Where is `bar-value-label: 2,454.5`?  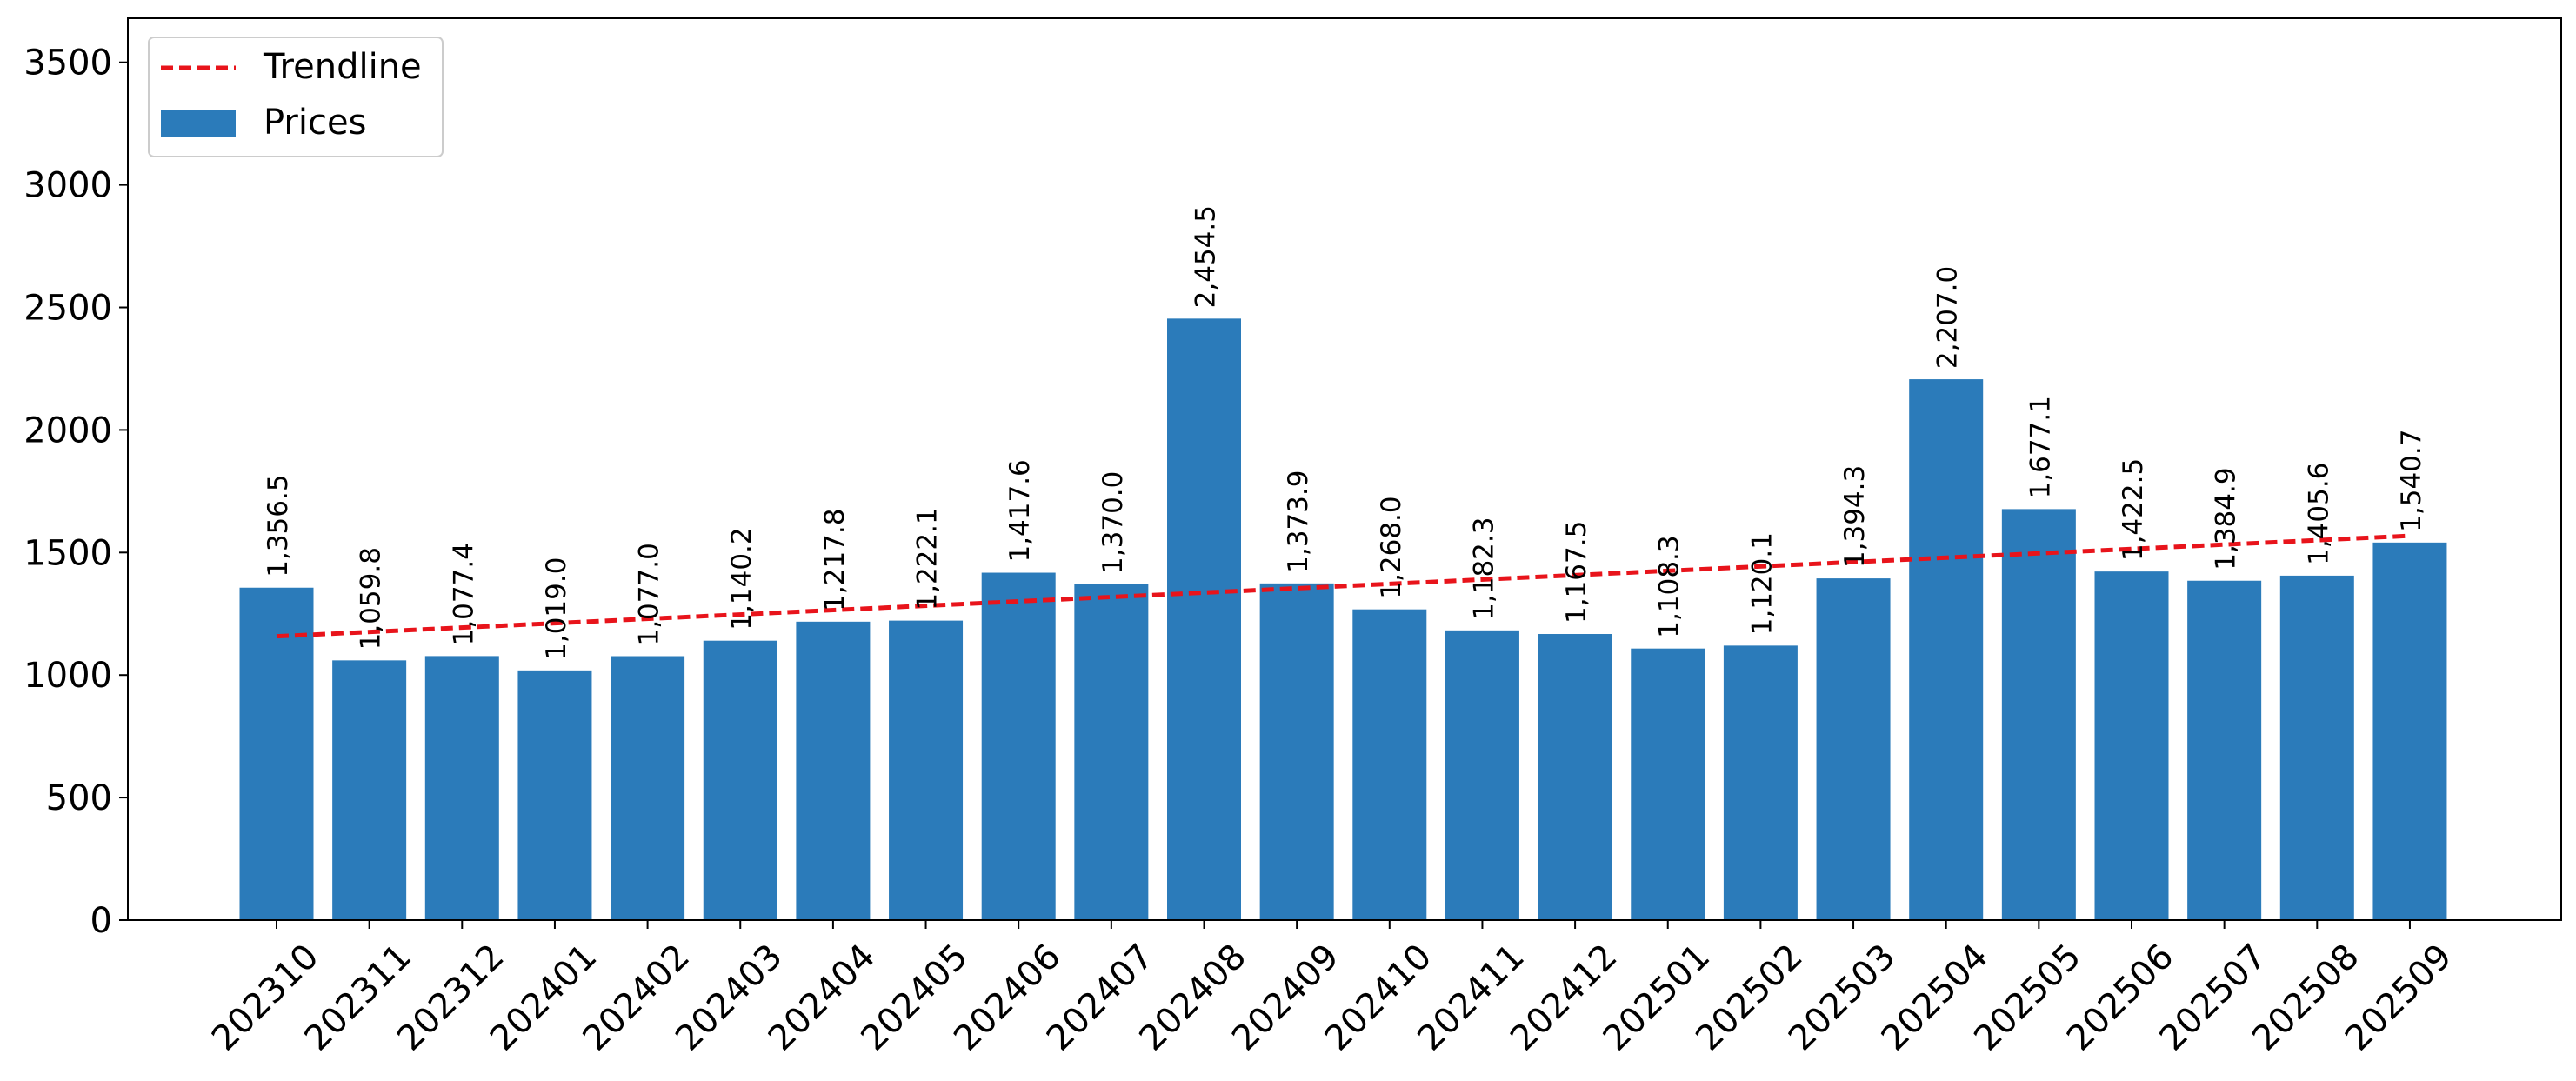 bar-value-label: 2,454.5 is located at coordinates (1207, 256).